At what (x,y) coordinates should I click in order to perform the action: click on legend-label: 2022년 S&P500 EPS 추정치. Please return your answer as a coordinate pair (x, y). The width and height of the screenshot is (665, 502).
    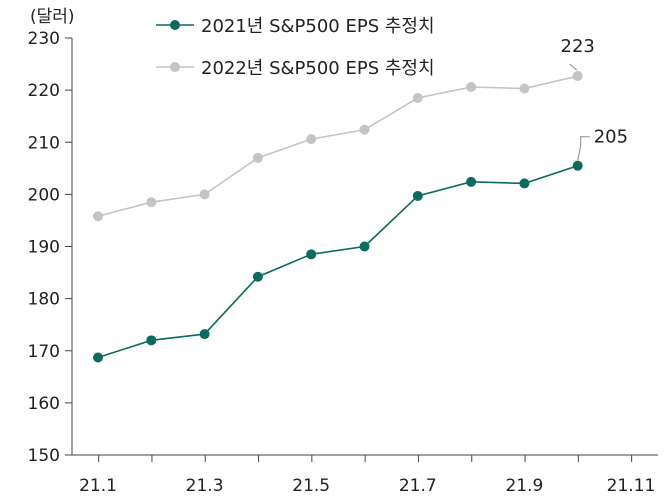
    Looking at the image, I should click on (318, 68).